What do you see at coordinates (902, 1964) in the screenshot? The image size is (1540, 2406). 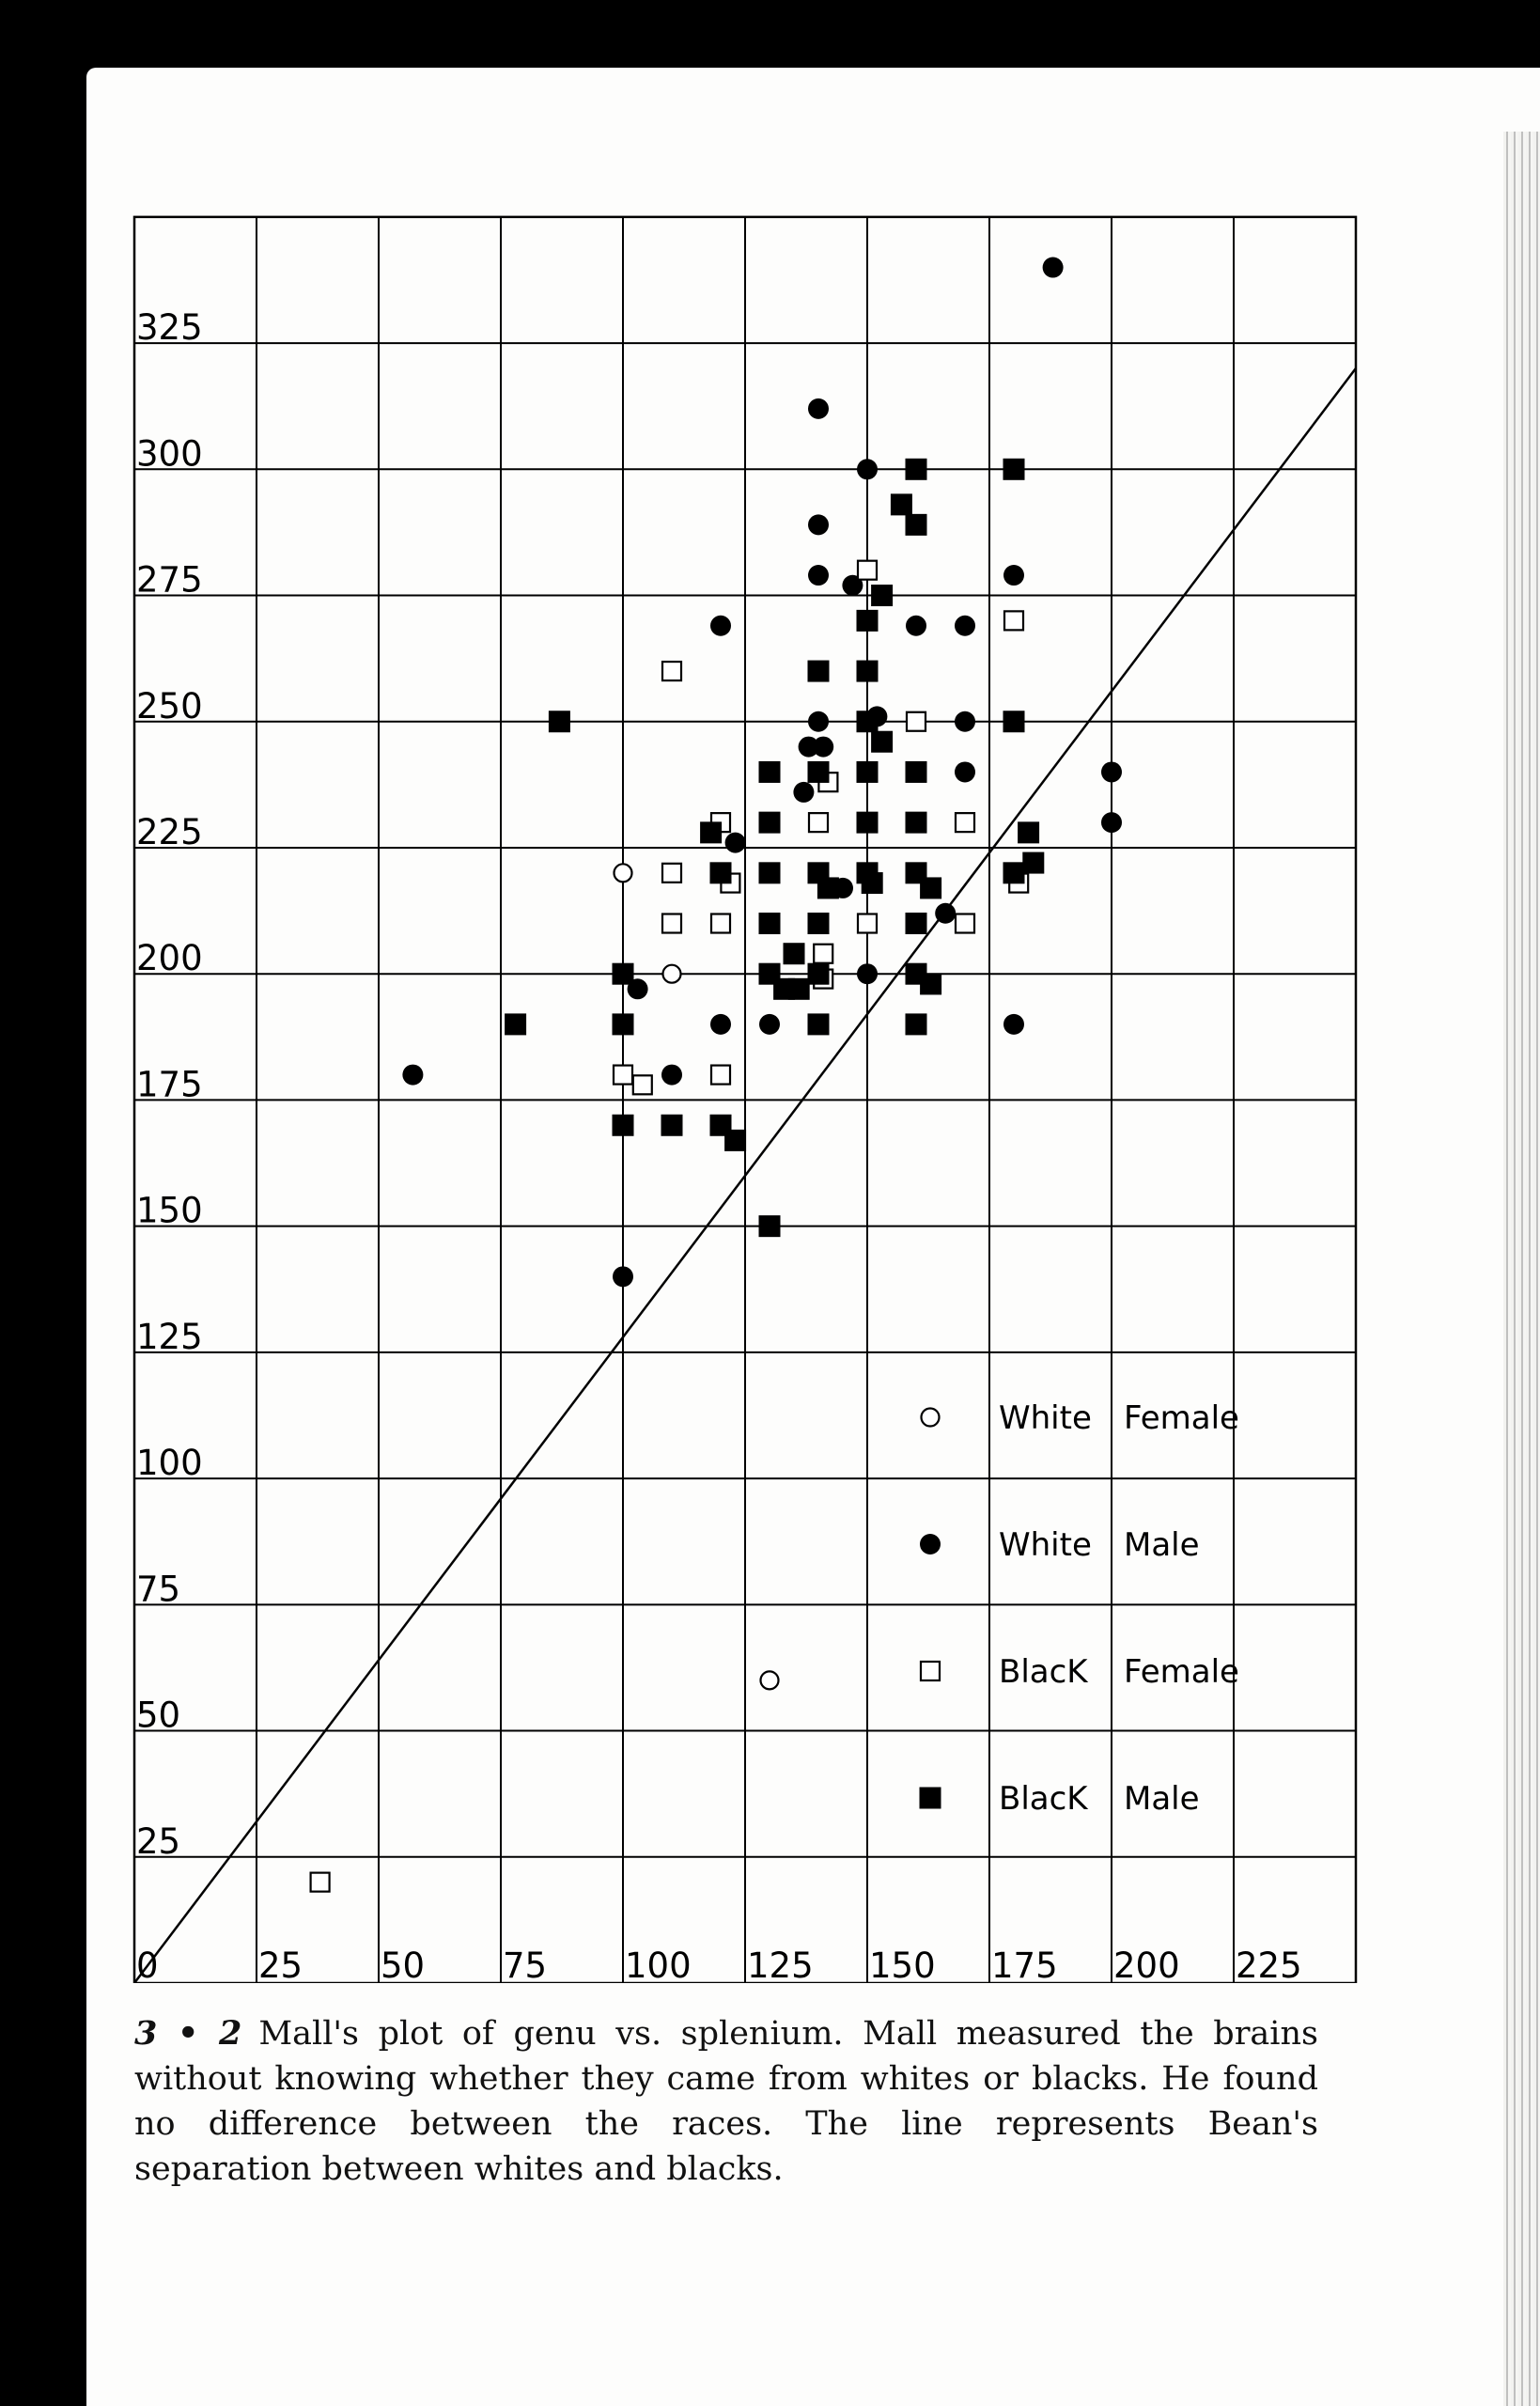 I see `x-tick-label: 150` at bounding box center [902, 1964].